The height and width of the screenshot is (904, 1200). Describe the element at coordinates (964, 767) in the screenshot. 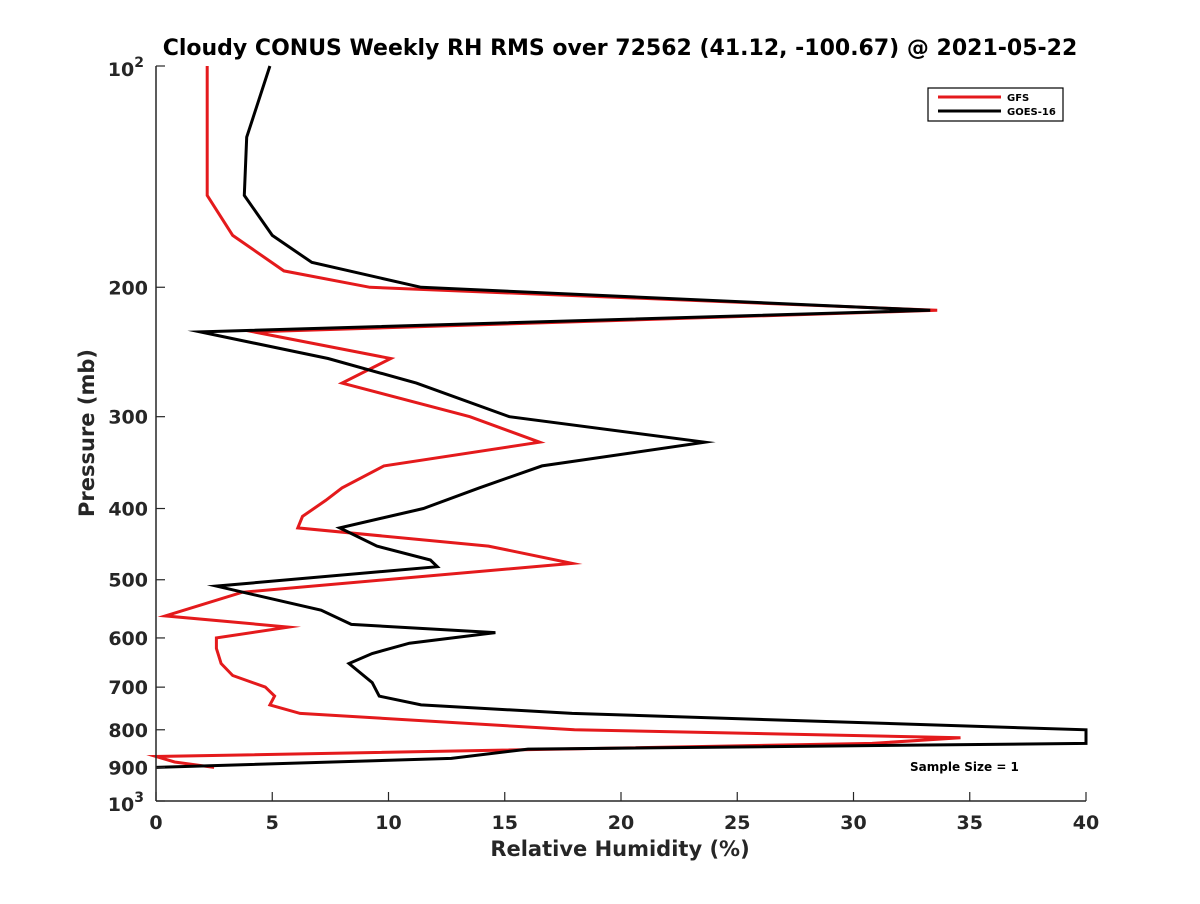

I see `sample-size-annotation: Sample Size = 1` at that location.